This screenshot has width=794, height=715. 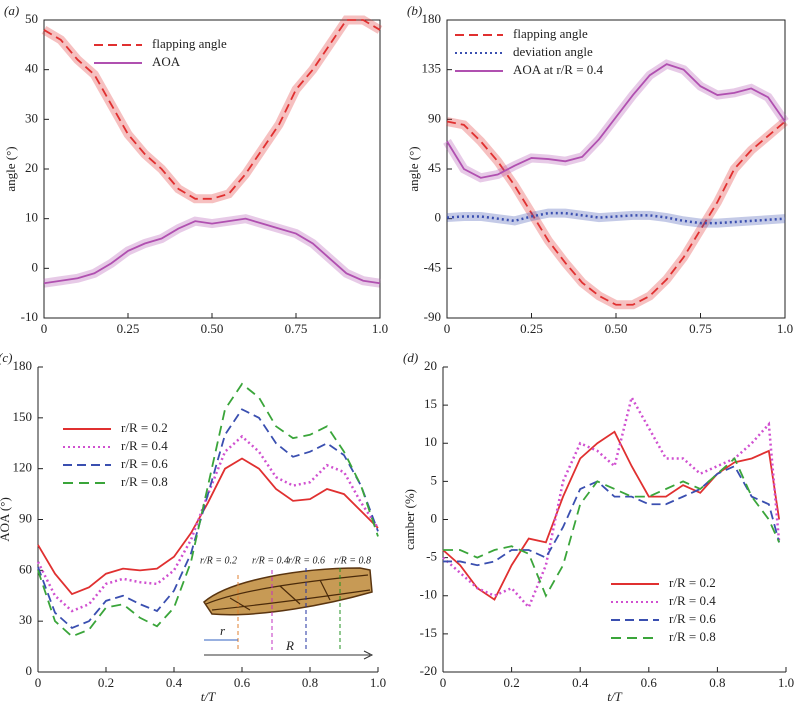 What do you see at coordinates (218, 560) in the screenshot?
I see `annotation: r/R = 0.2` at bounding box center [218, 560].